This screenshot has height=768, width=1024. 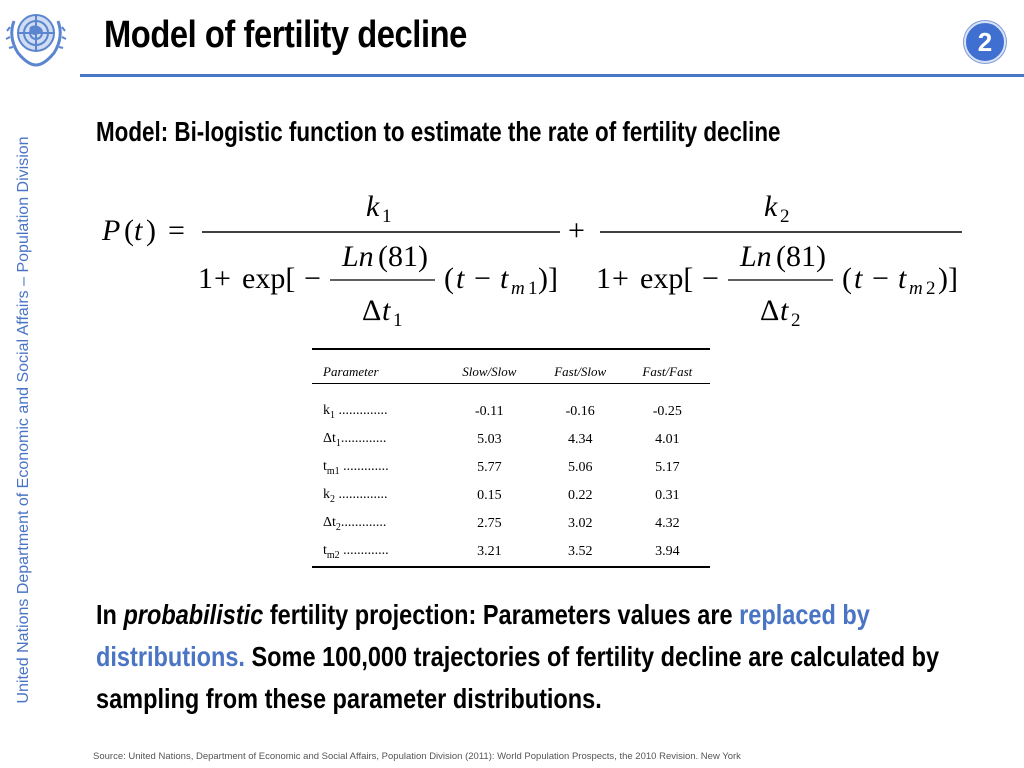 I want to click on value-cell: -0.25, so click(x=667, y=411).